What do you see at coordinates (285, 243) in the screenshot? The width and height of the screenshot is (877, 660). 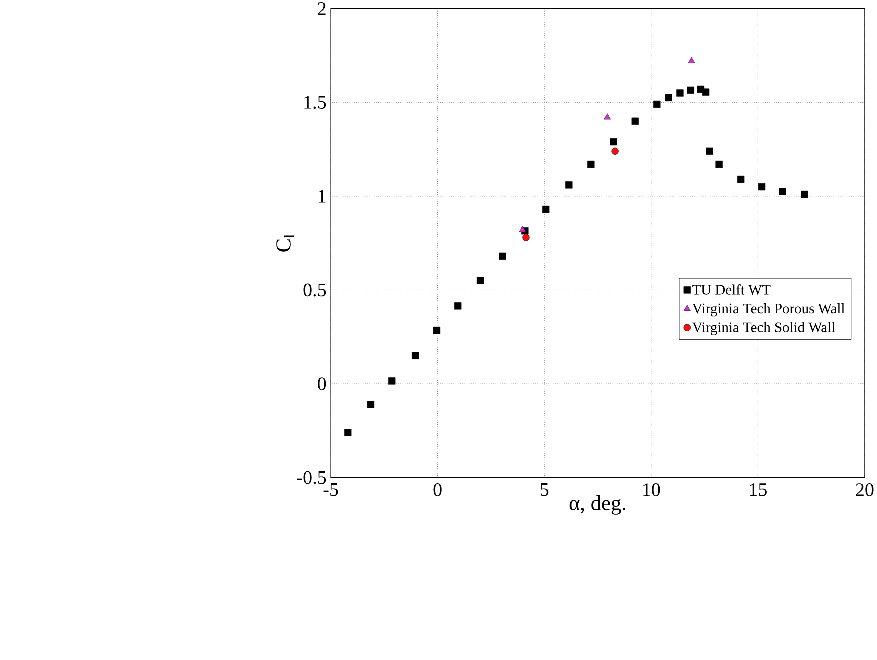 I see `y-axis-title: C$_{l}$` at bounding box center [285, 243].